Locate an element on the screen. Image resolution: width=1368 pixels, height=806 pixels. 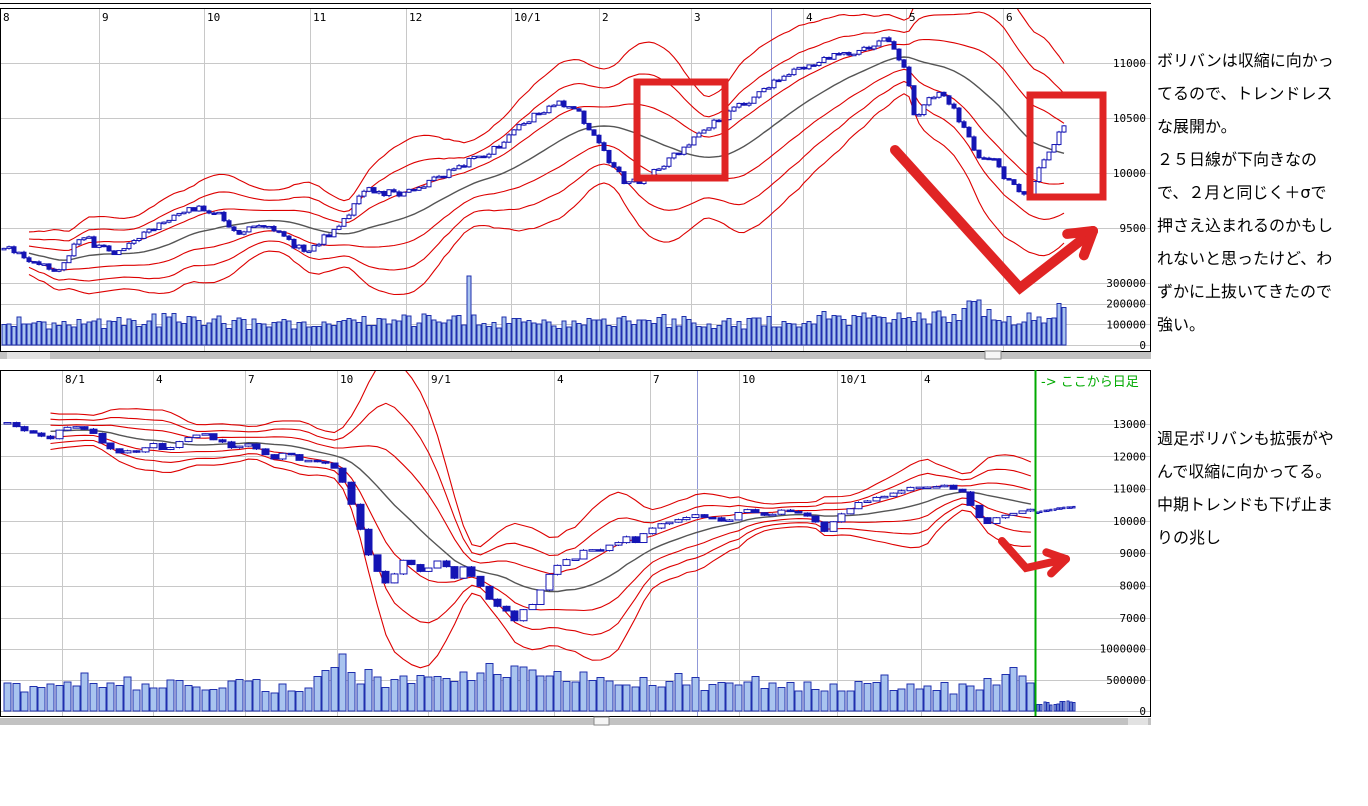
volume-axis-label: 200000 is located at coordinates (1126, 304).